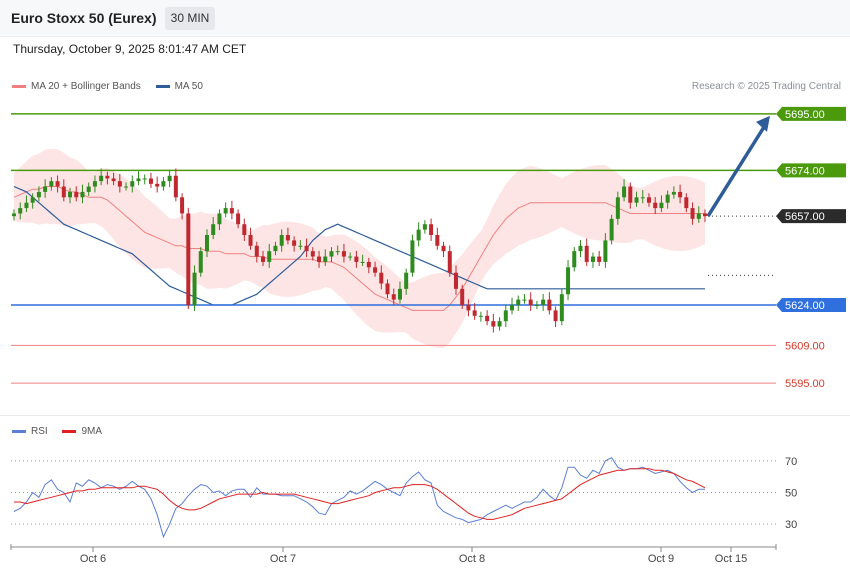  Describe the element at coordinates (805, 346) in the screenshot. I see `level-label-5609.00: 5609.00` at that location.